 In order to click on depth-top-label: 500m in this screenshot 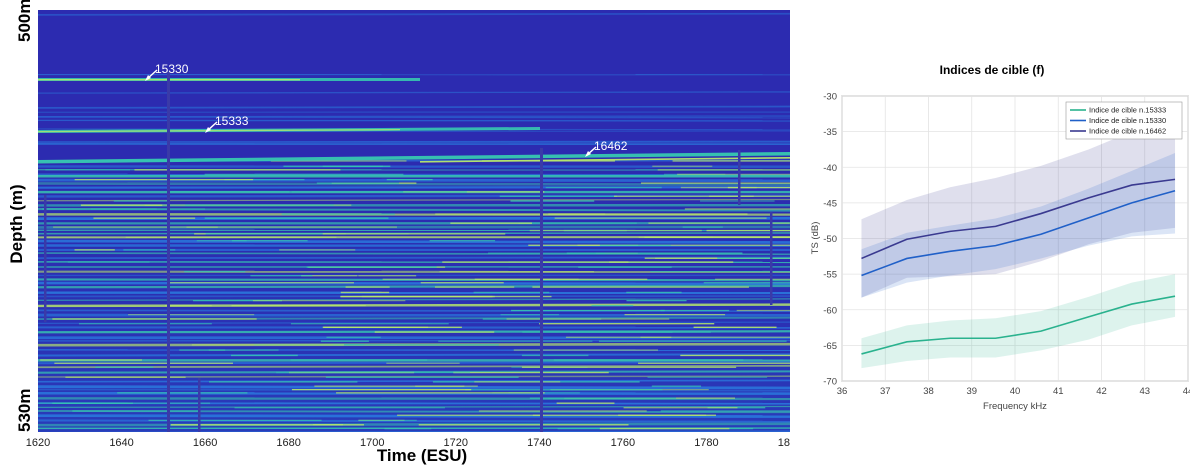, I will do `click(24, 21)`.